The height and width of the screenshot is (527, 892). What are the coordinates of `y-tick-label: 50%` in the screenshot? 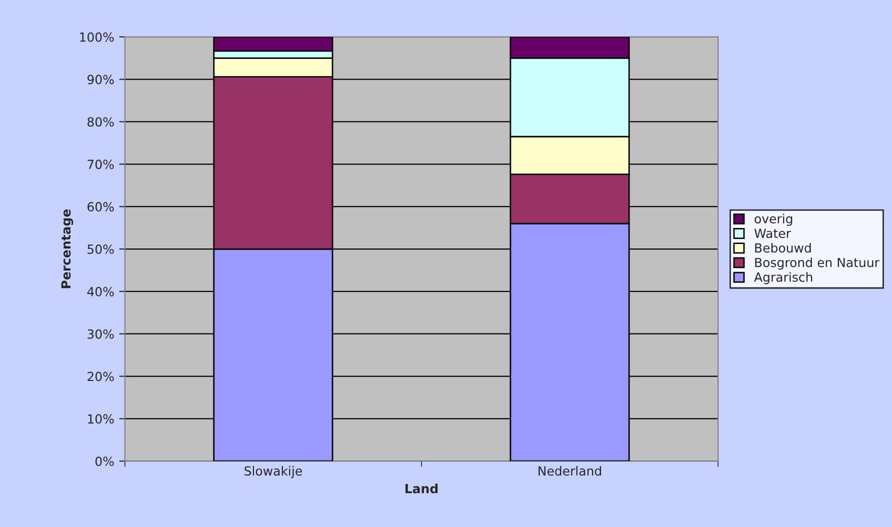 It's located at (101, 249).